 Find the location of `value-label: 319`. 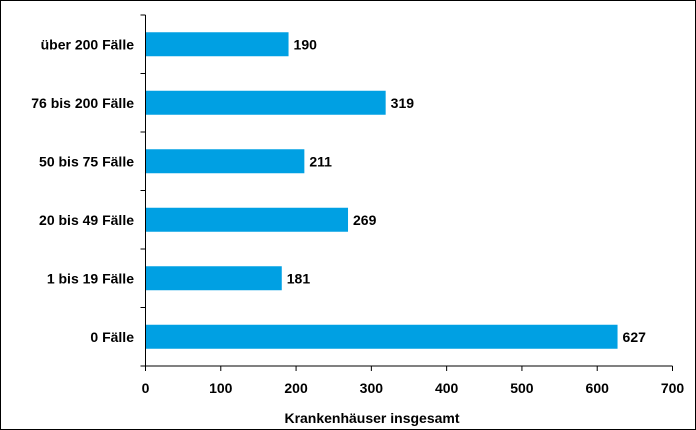

value-label: 319 is located at coordinates (403, 103).